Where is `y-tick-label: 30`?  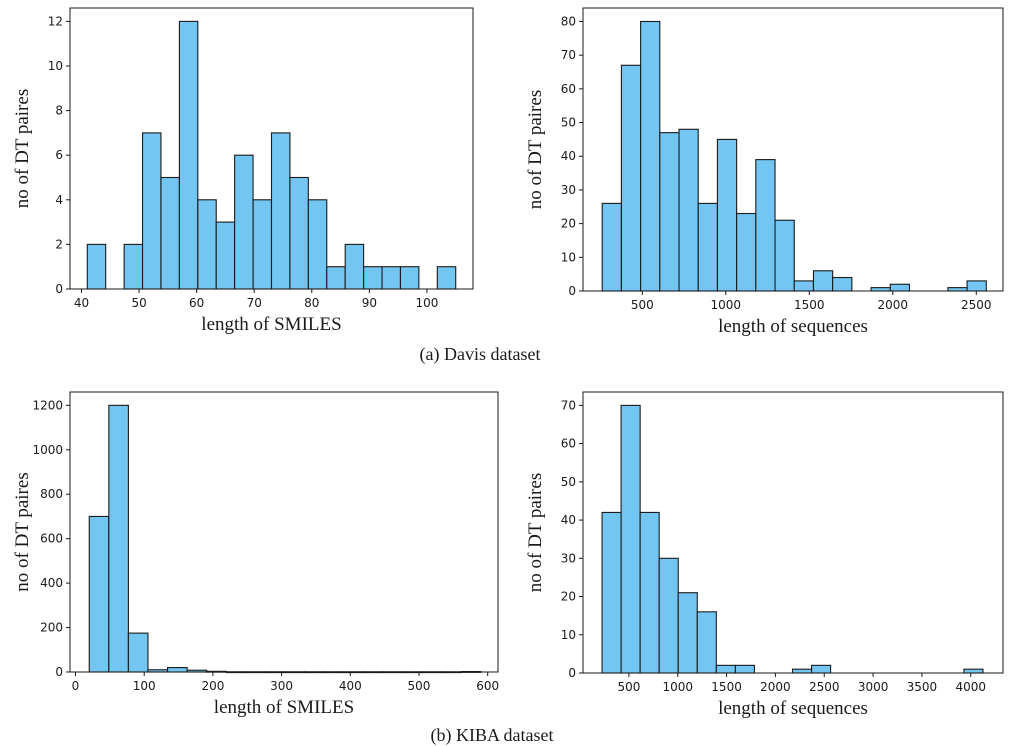
y-tick-label: 30 is located at coordinates (568, 190).